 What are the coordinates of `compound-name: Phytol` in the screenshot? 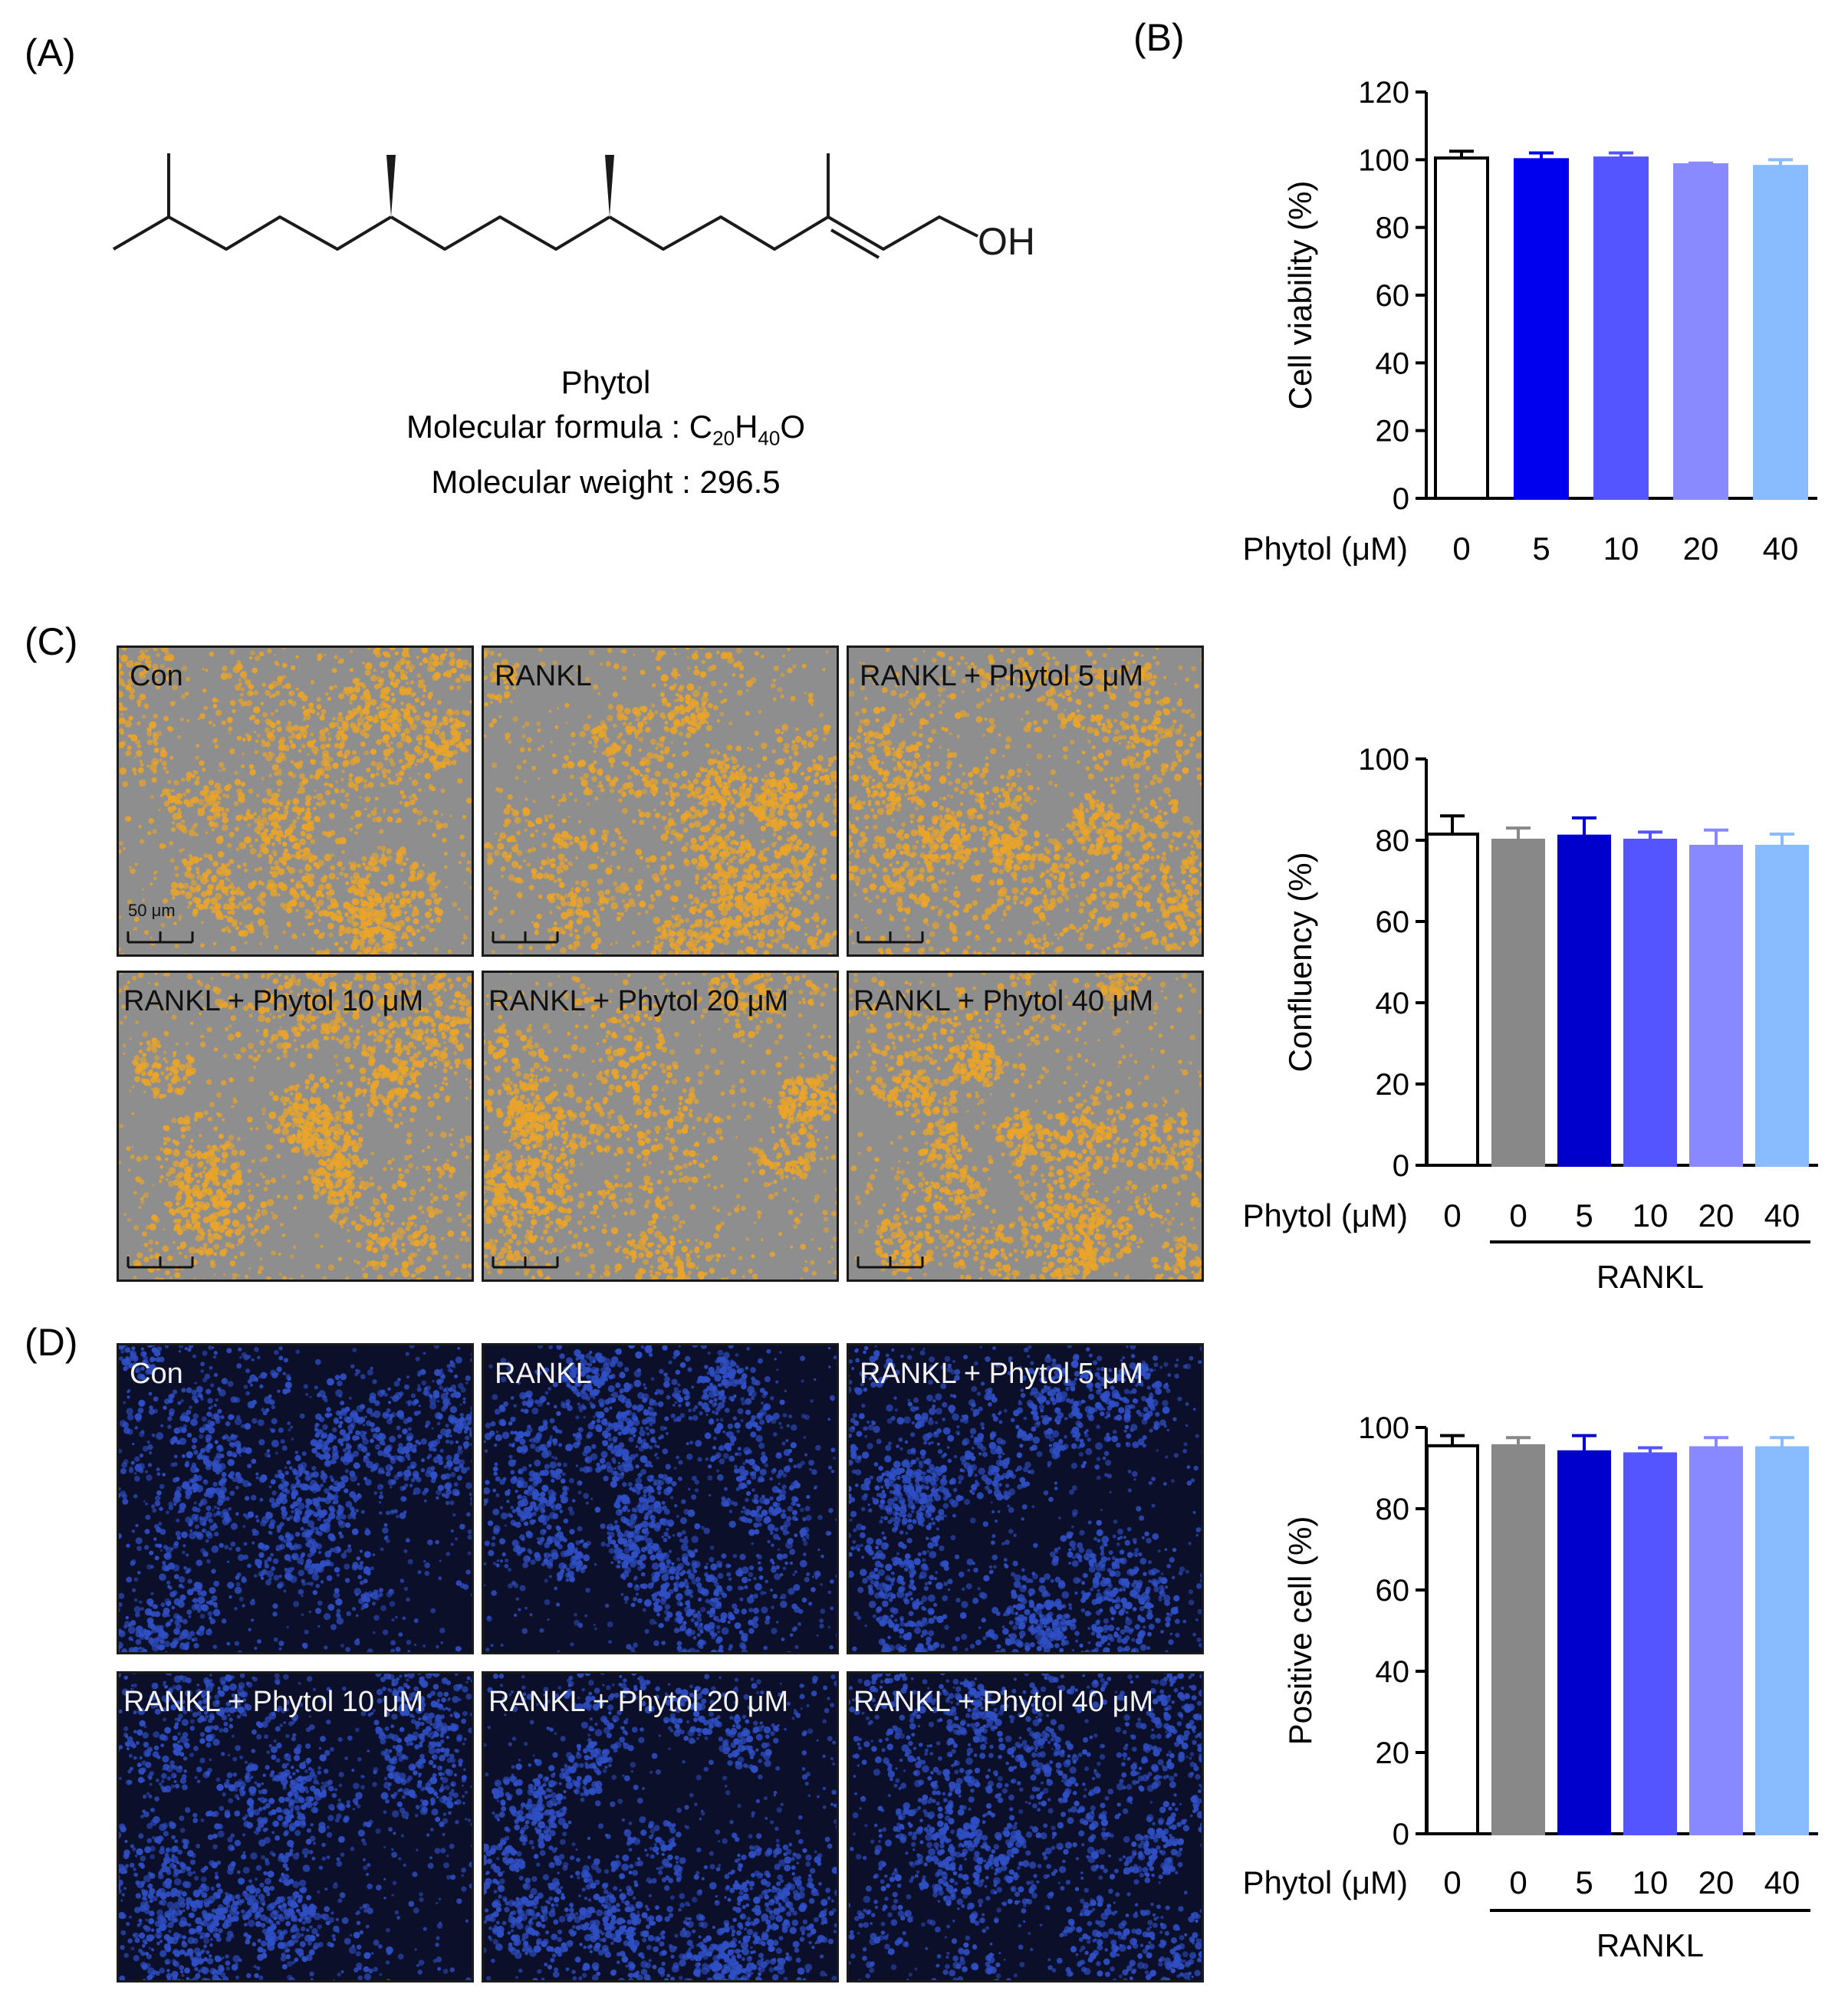 It's located at (606, 382).